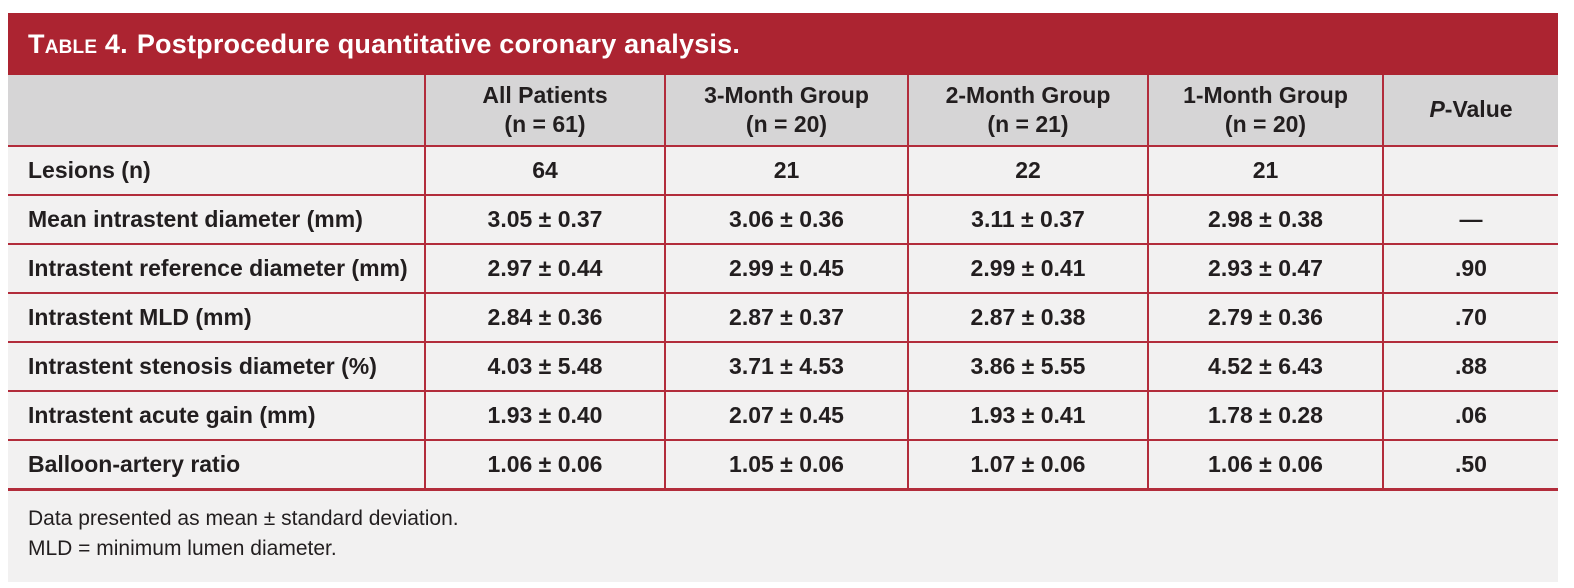 Image resolution: width=1574 pixels, height=588 pixels. Describe the element at coordinates (1265, 269) in the screenshot. I see `cell-value: 2.93 ± 0.47` at that location.